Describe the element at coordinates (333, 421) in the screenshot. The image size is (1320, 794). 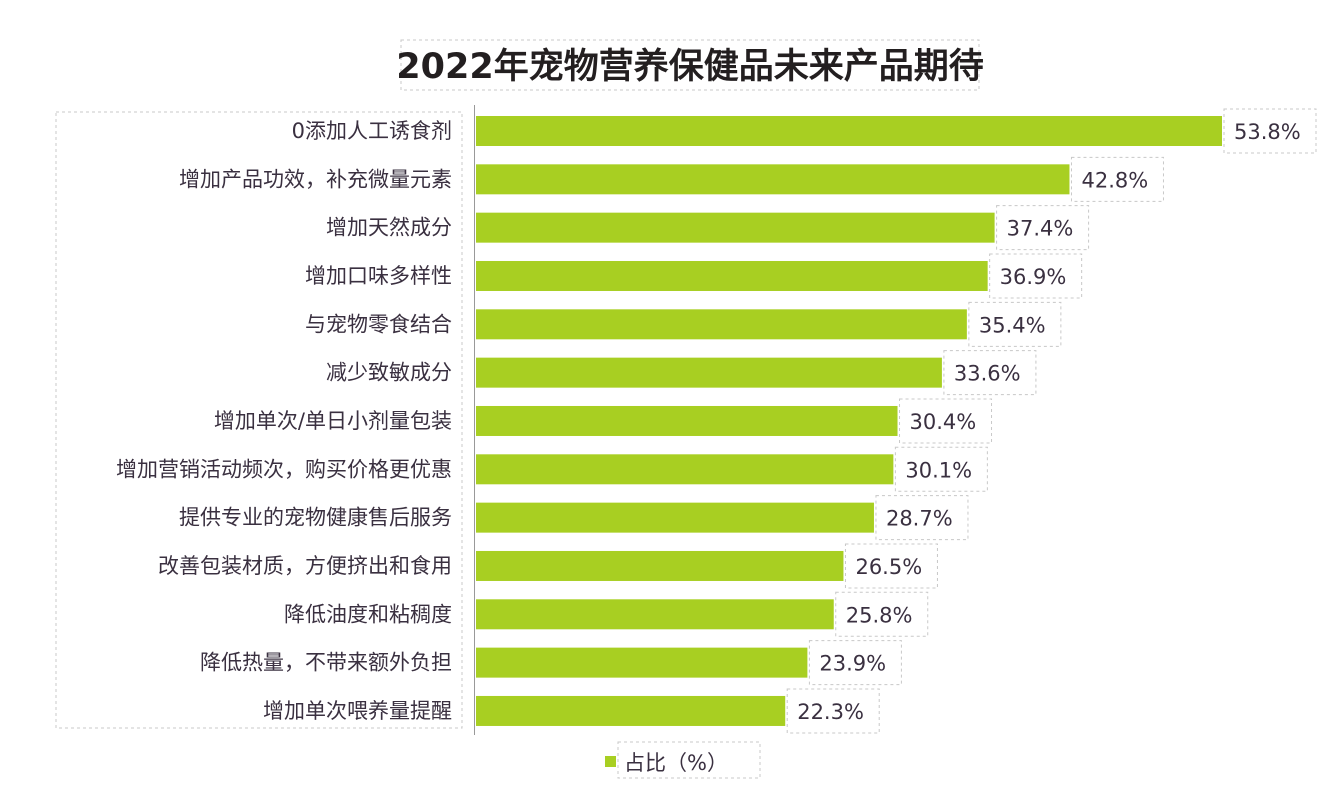
I see `category-label: 增加单次/单日小剂量包装` at that location.